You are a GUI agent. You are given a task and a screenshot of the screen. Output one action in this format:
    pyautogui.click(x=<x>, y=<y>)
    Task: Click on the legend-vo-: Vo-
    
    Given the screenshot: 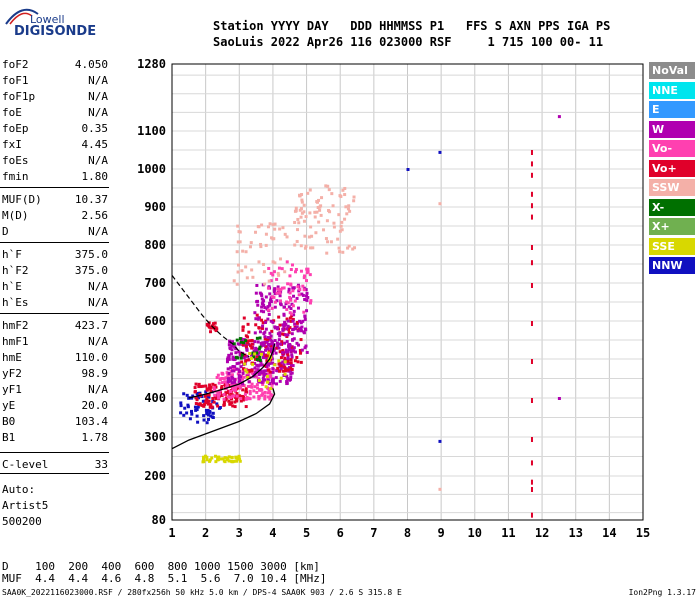 What is the action you would take?
    pyautogui.click(x=672, y=148)
    